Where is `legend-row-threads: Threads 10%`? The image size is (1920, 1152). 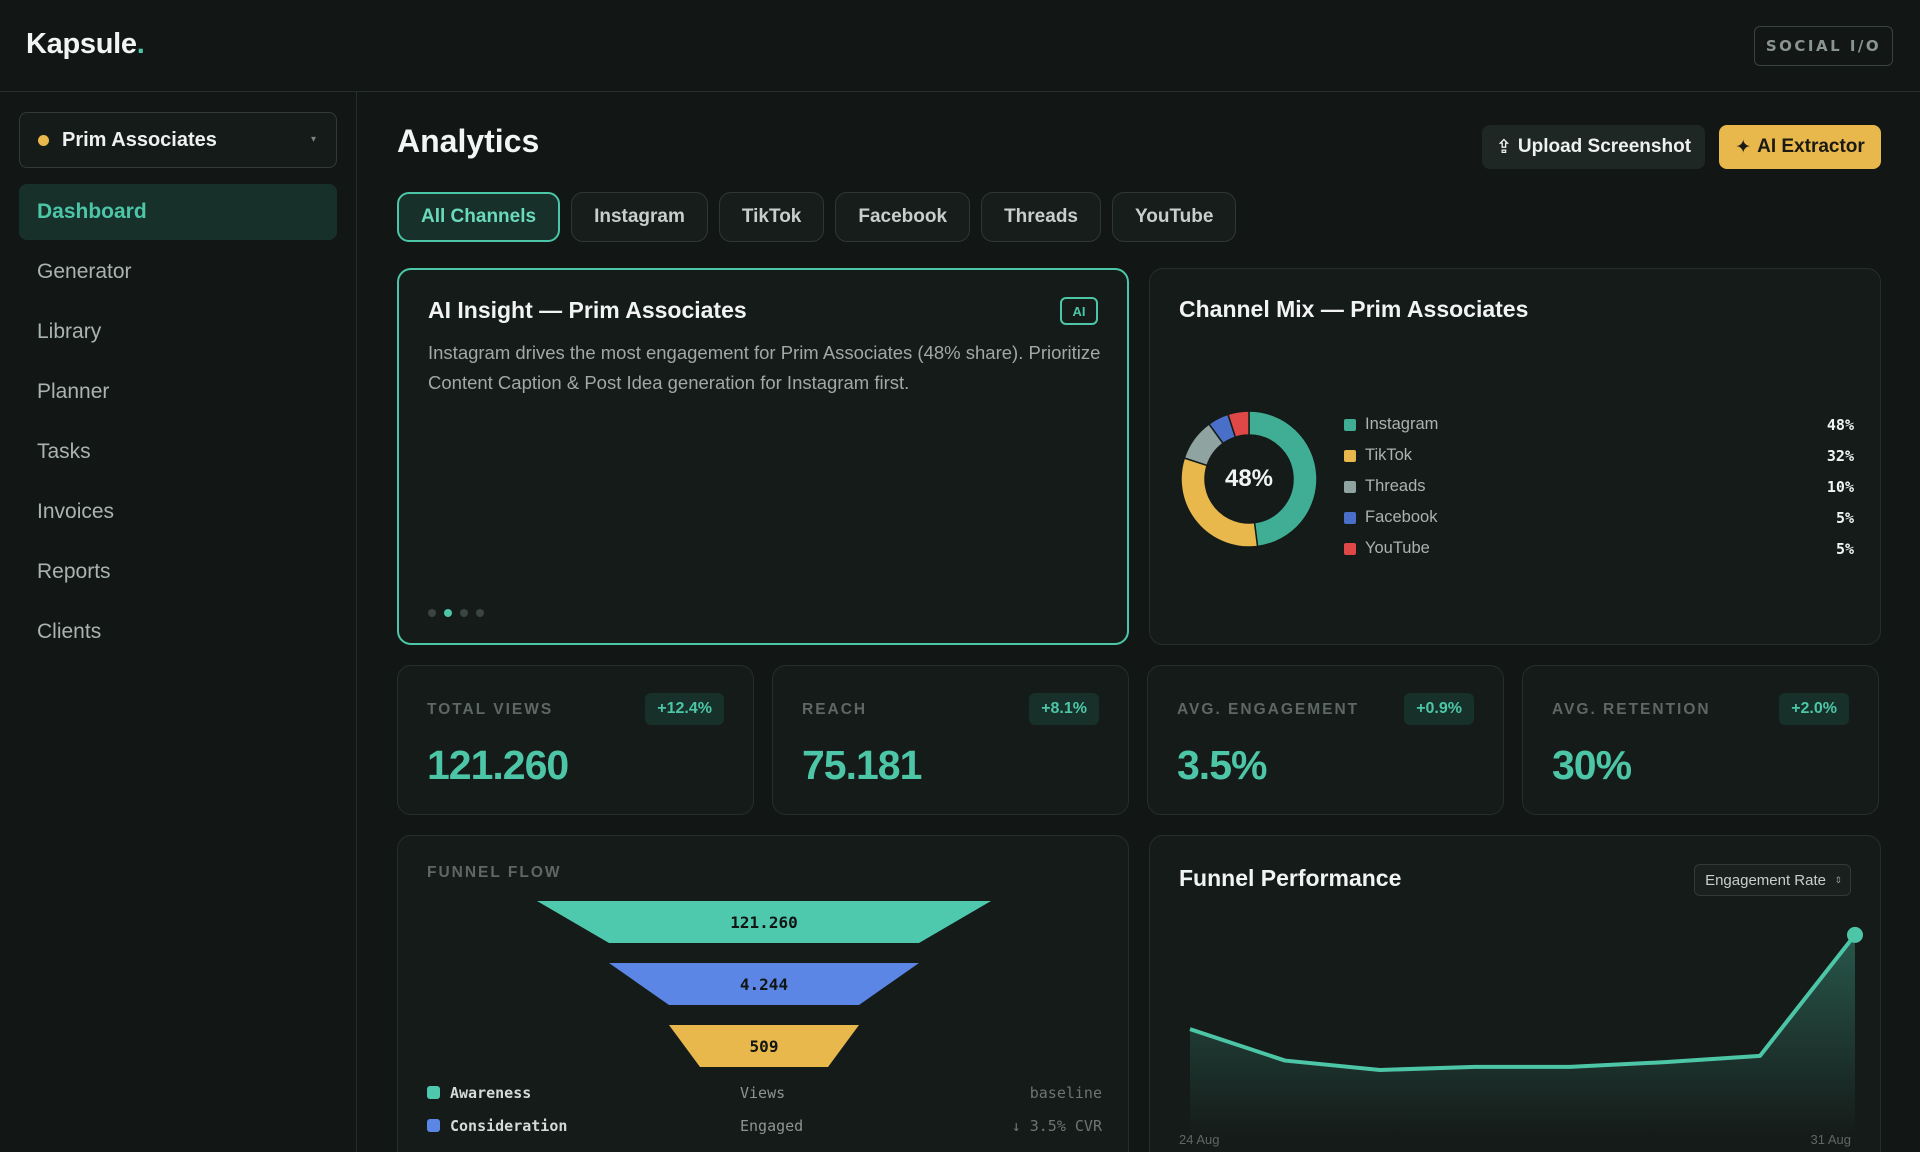 legend-row-threads: Threads 10% is located at coordinates (1599, 486).